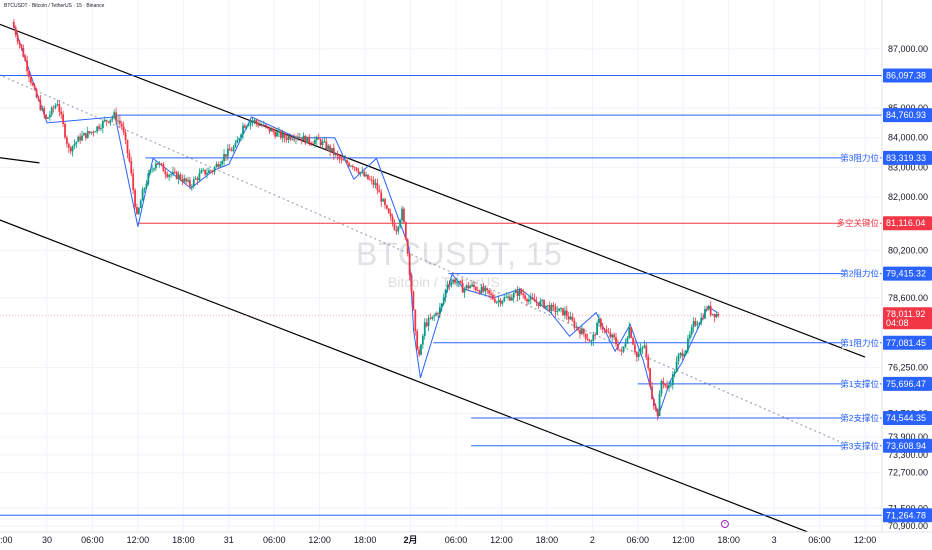 The image size is (932, 550). Describe the element at coordinates (905, 314) in the screenshot. I see `last-price-label: 78,011.92` at that location.